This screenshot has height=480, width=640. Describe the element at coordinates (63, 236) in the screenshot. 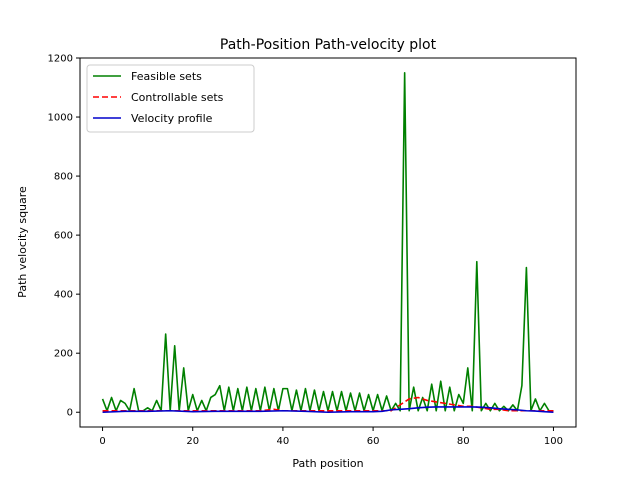

I see `y-tick-label: 600` at that location.